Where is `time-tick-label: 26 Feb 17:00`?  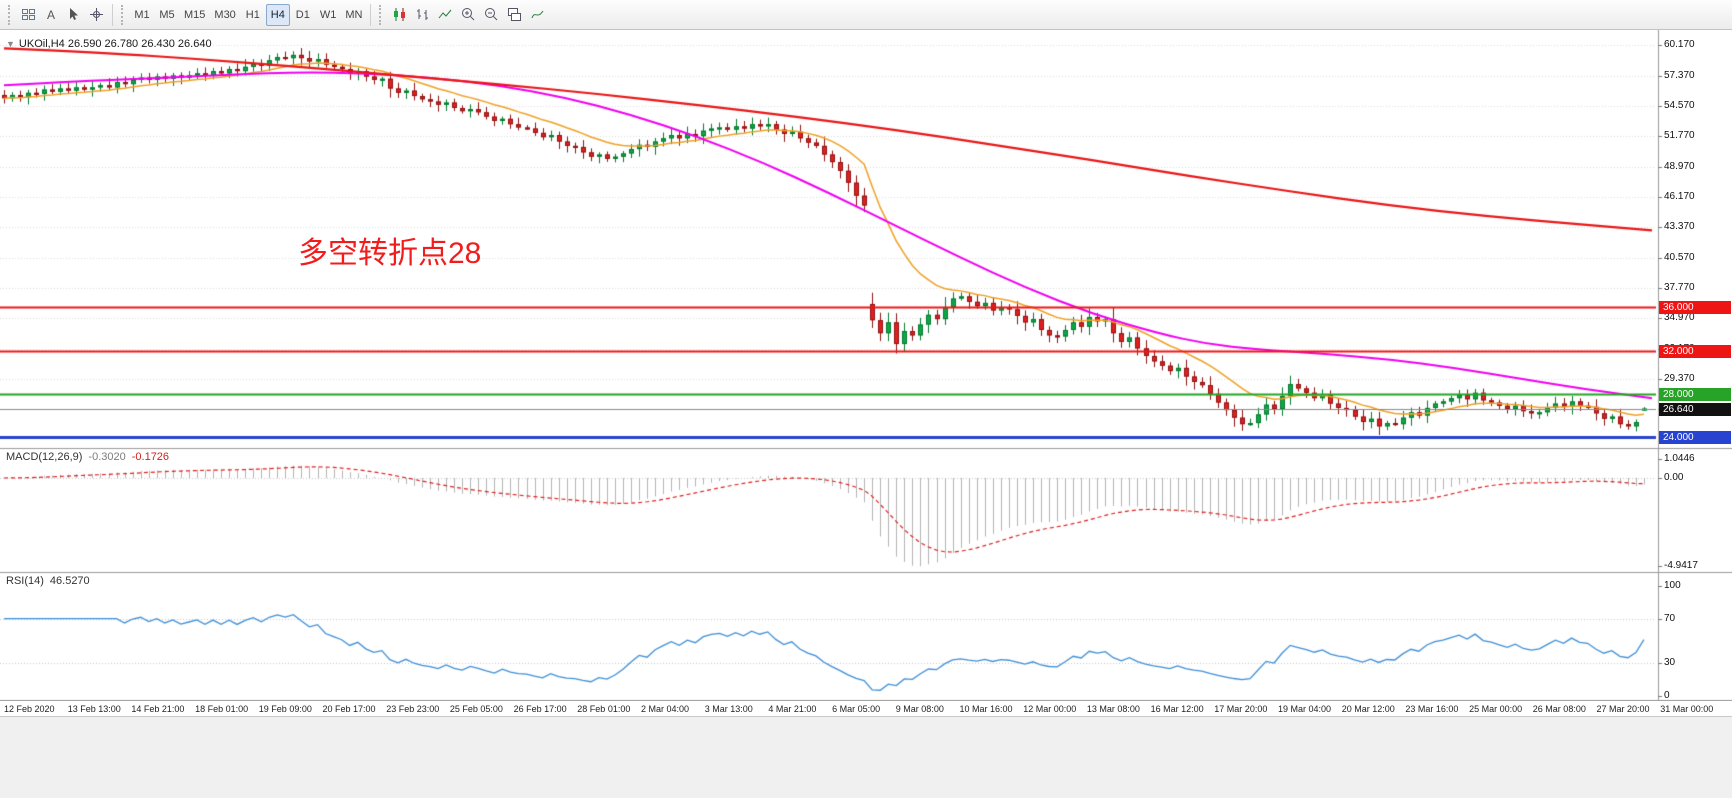 time-tick-label: 26 Feb 17:00 is located at coordinates (540, 709).